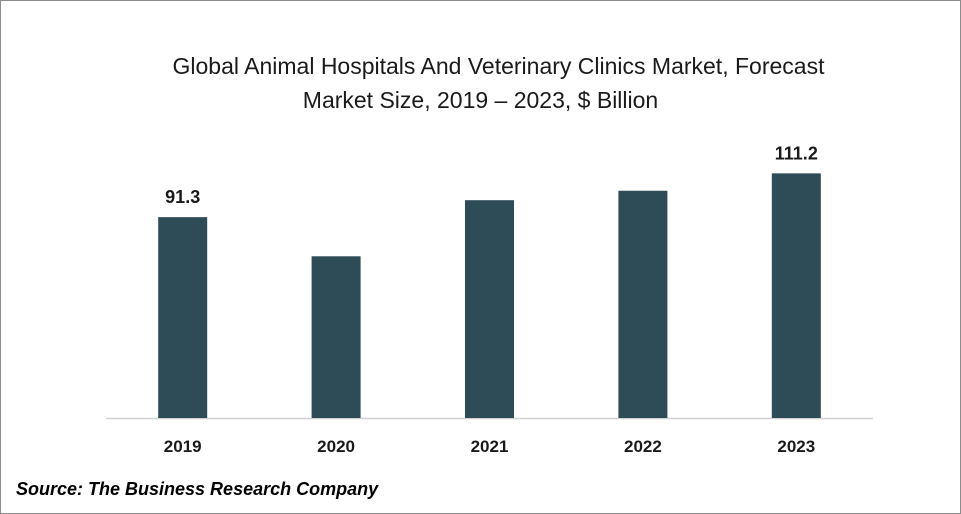 This screenshot has width=961, height=514. I want to click on x-tick-label-2023: 2023, so click(796, 446).